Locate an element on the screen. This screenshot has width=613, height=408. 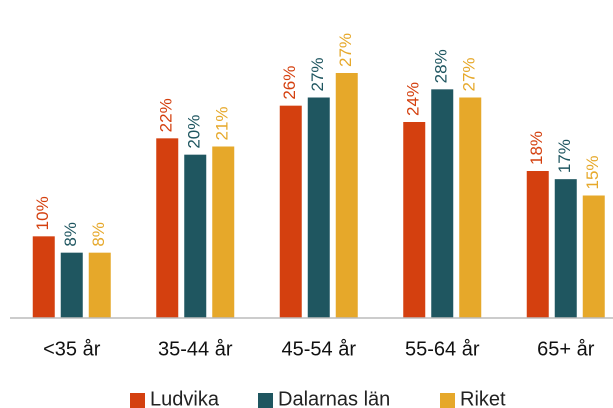
x-tick-label: <35 år is located at coordinates (72, 349).